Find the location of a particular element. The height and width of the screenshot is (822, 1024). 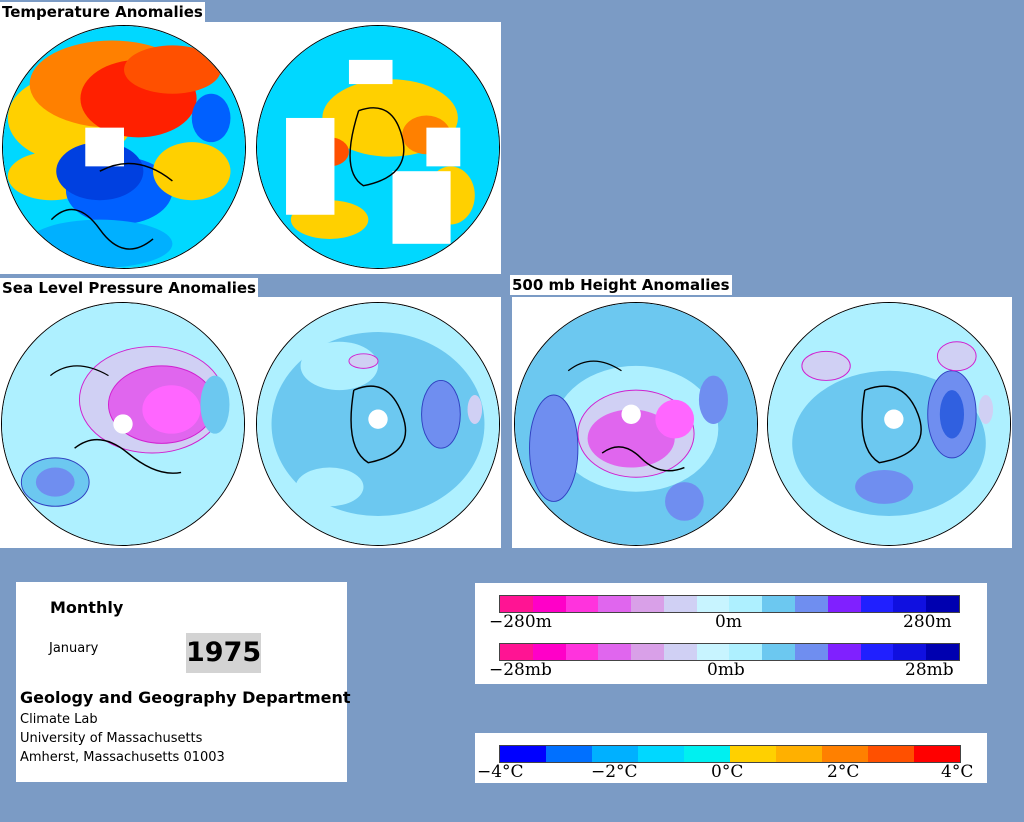

lab-name: Climate Lab is located at coordinates (59, 719).